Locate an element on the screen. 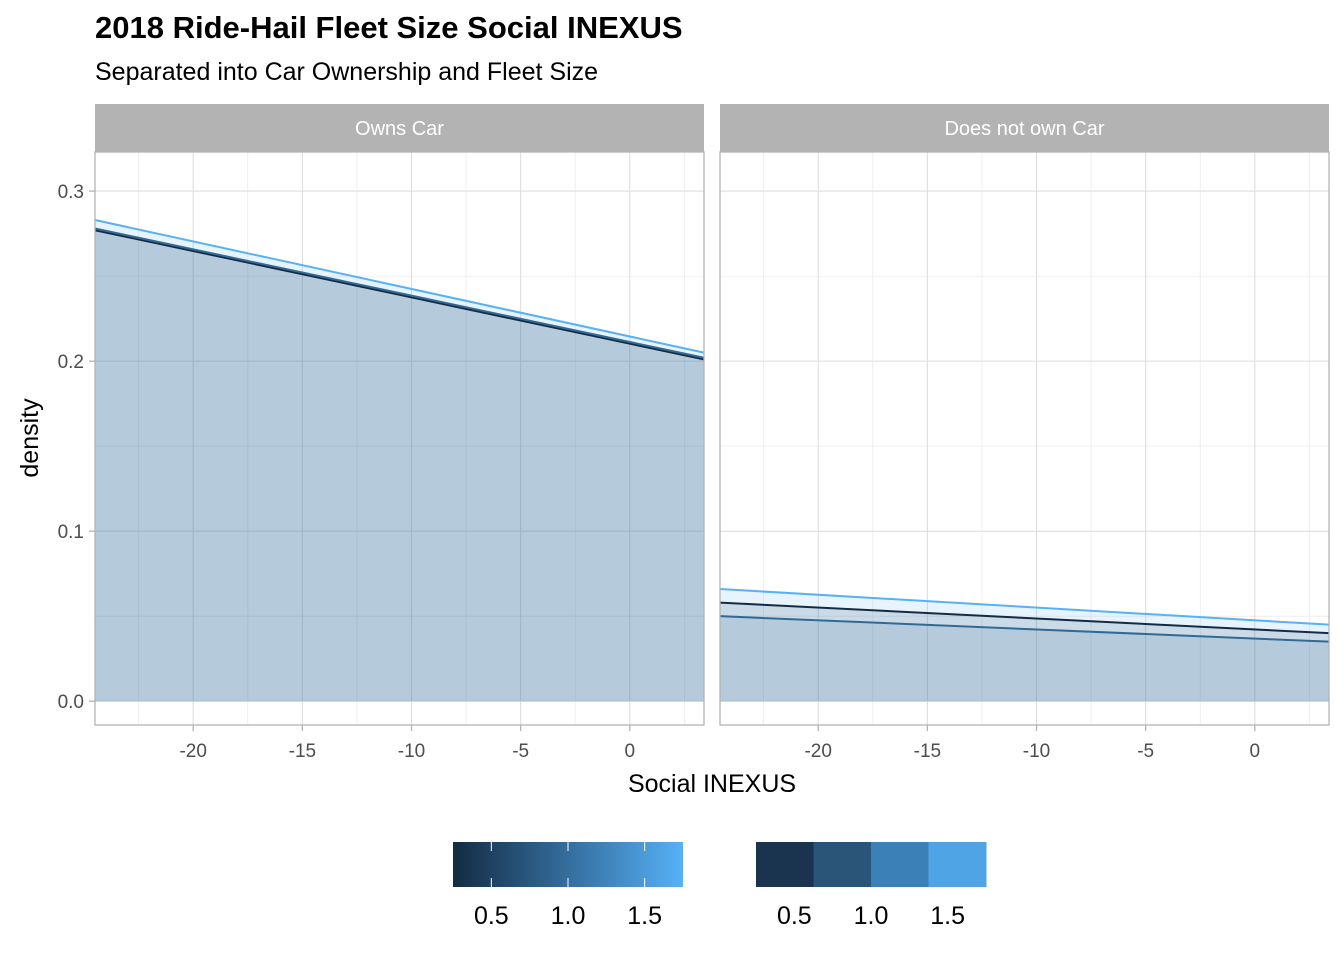  y-tick-label: 0.3 is located at coordinates (71, 192).